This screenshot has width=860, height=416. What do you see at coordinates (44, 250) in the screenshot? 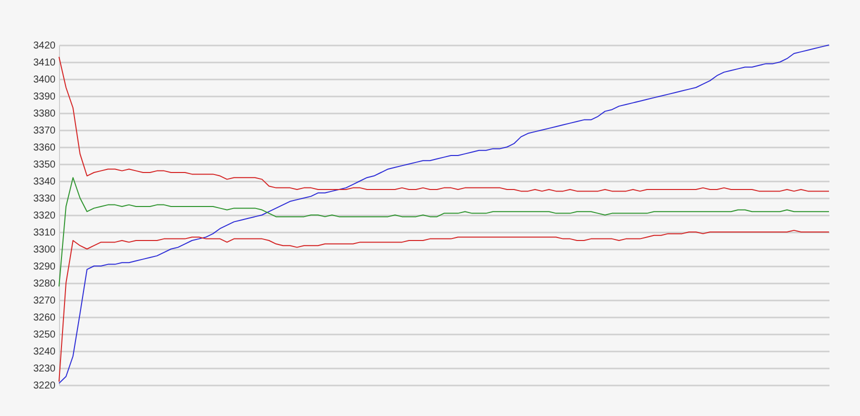
I see `y-tick-label: 3300` at bounding box center [44, 250].